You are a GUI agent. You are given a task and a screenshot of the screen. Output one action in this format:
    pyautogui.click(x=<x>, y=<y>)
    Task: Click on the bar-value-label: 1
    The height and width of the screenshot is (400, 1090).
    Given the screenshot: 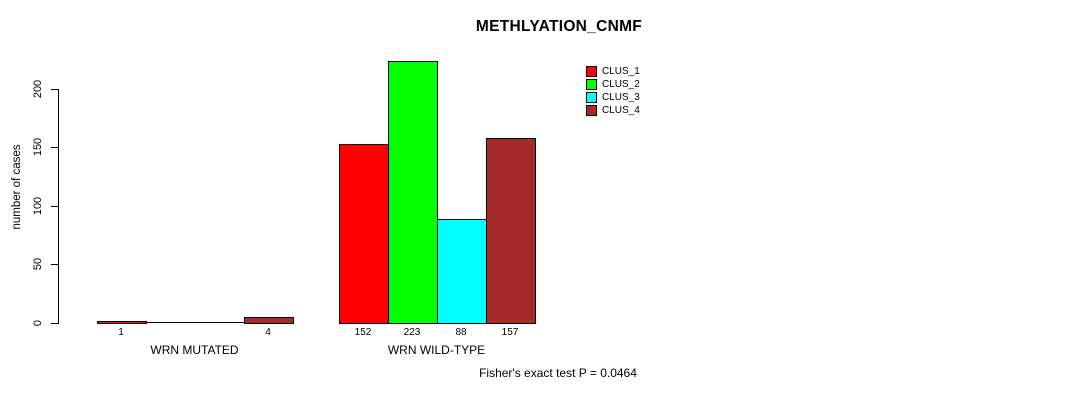 What is the action you would take?
    pyautogui.click(x=121, y=332)
    